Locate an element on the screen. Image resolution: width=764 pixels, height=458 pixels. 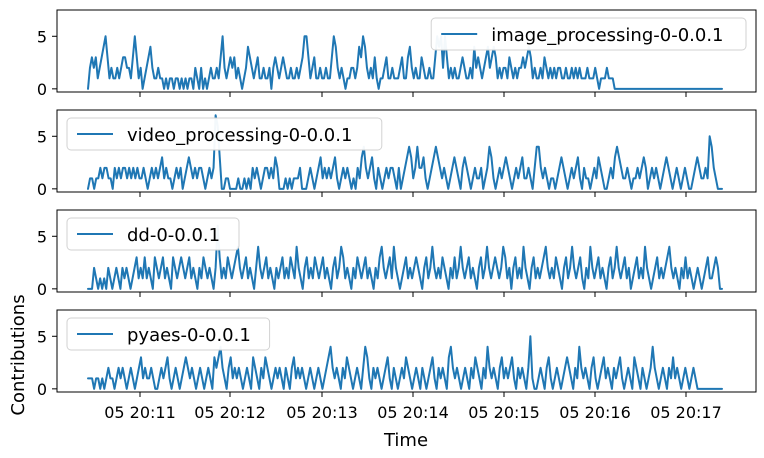
x-tick-label-6: 05 20:17 is located at coordinates (686, 412).